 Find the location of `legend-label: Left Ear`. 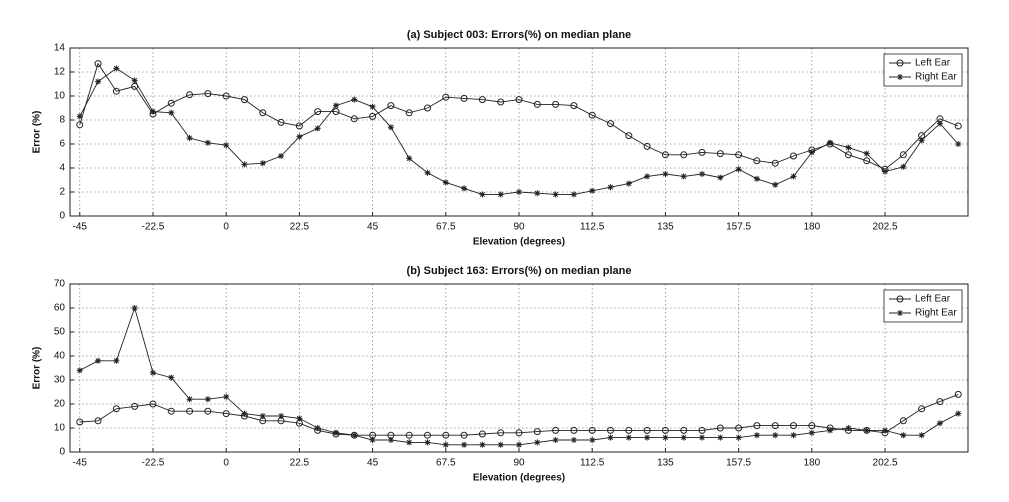

legend-label: Left Ear is located at coordinates (933, 299).